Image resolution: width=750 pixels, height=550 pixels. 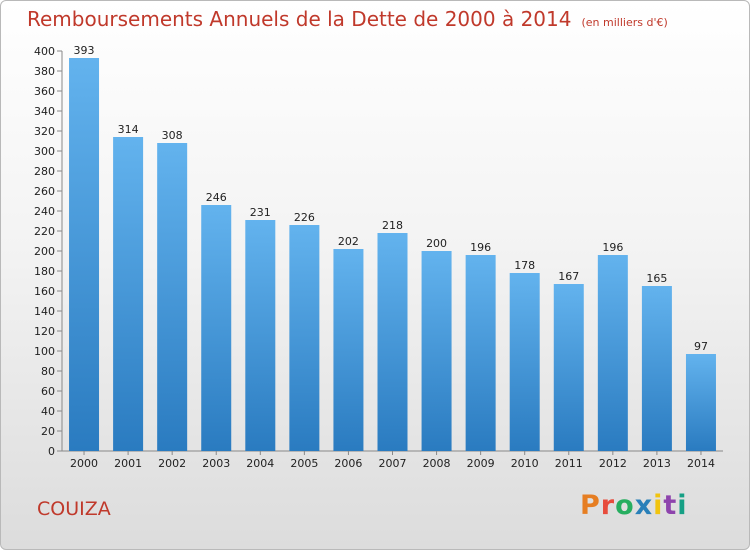 What do you see at coordinates (44, 231) in the screenshot?
I see `y-tick-label: 220` at bounding box center [44, 231].